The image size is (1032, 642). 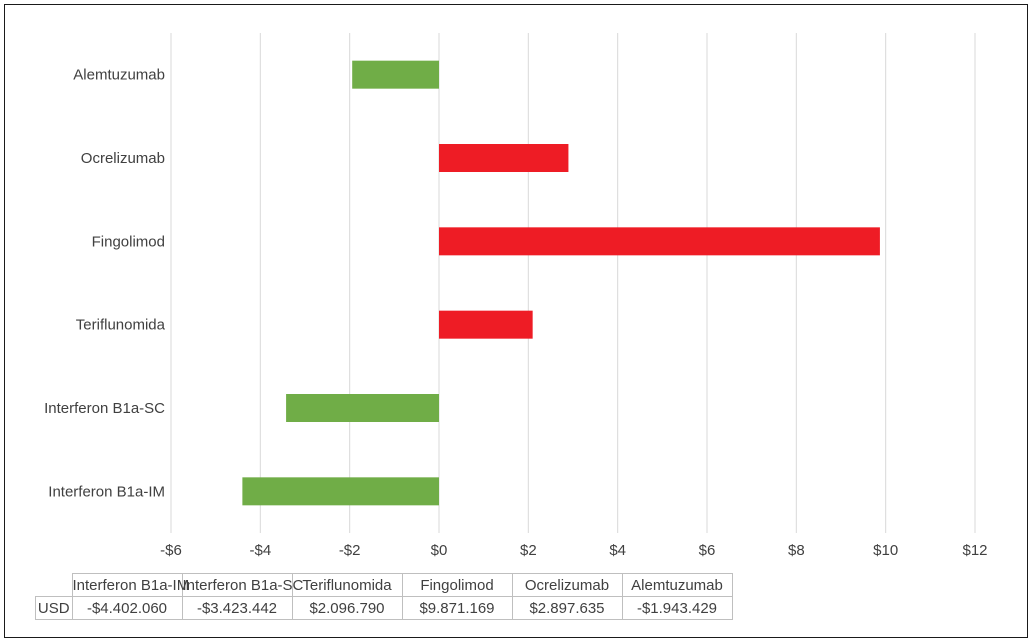 I want to click on x-tick-label: $6, so click(x=707, y=550).